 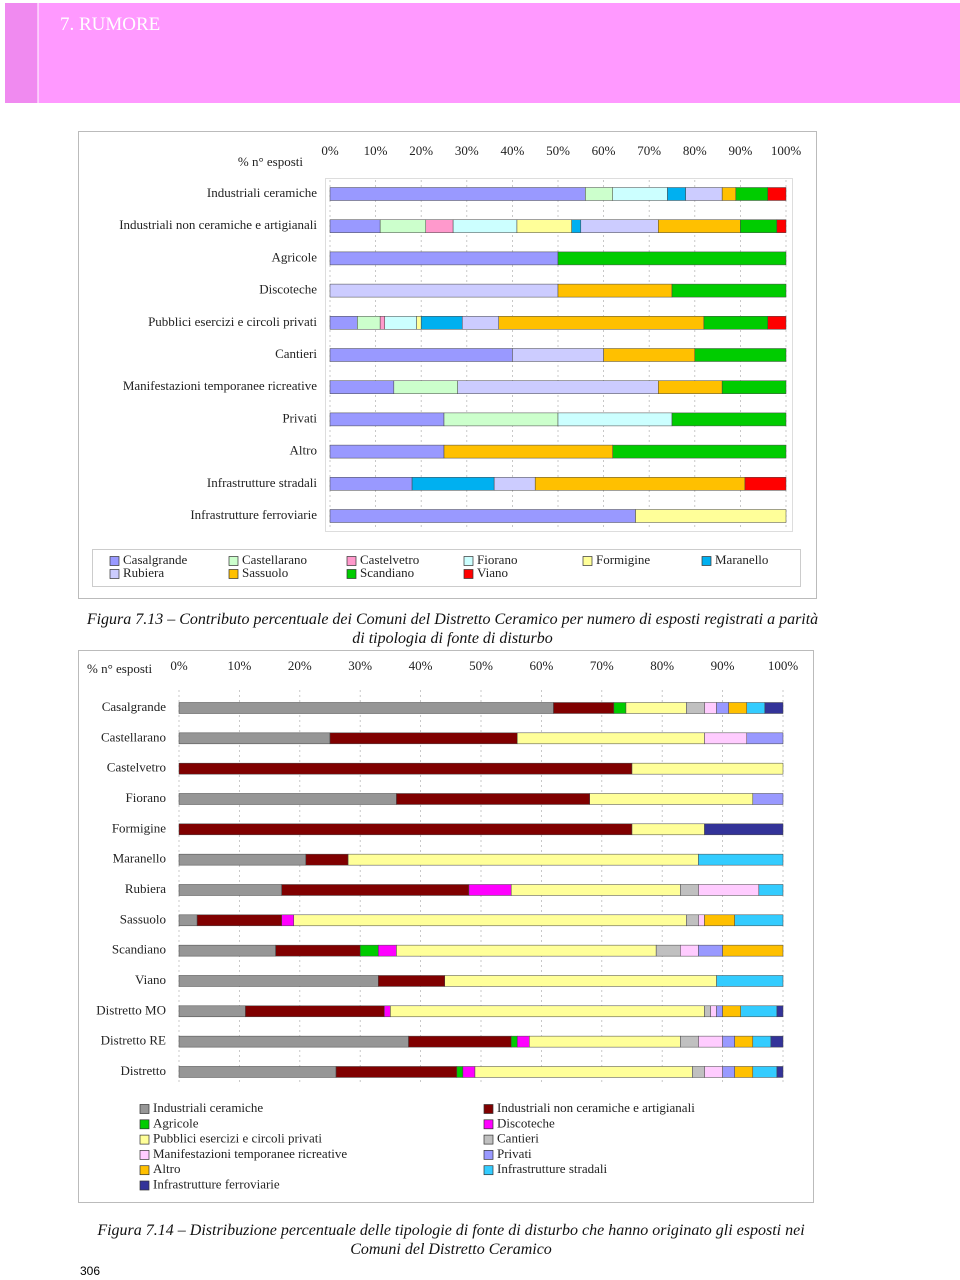 What do you see at coordinates (150, 979) in the screenshot?
I see `y-tick-label: Viano` at bounding box center [150, 979].